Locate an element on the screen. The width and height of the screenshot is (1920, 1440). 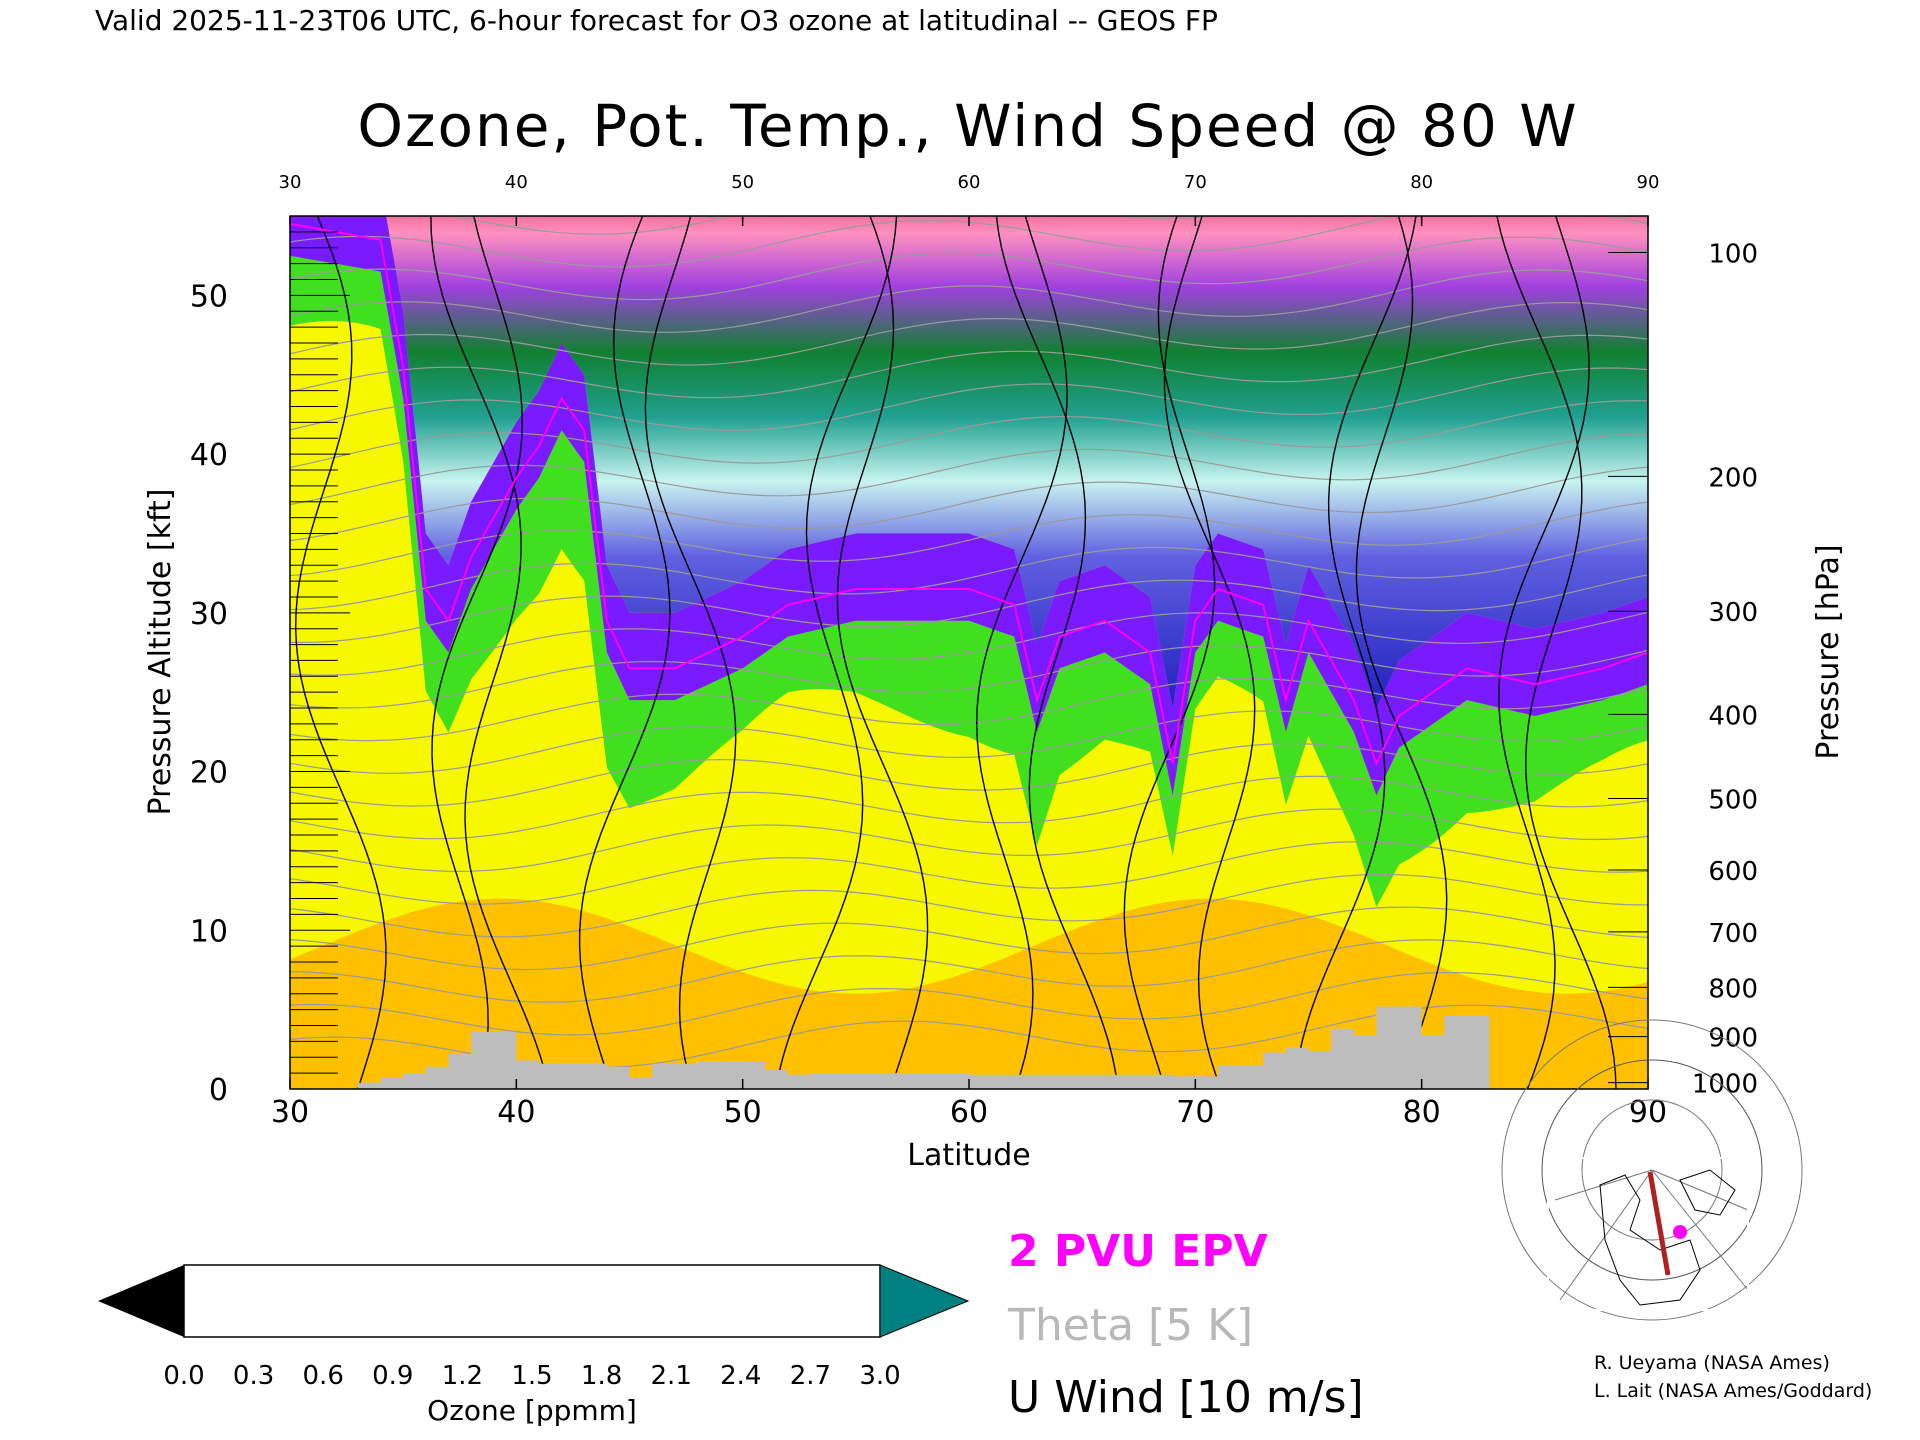
colorbar-tick-label: 1.8 is located at coordinates (601, 1376).